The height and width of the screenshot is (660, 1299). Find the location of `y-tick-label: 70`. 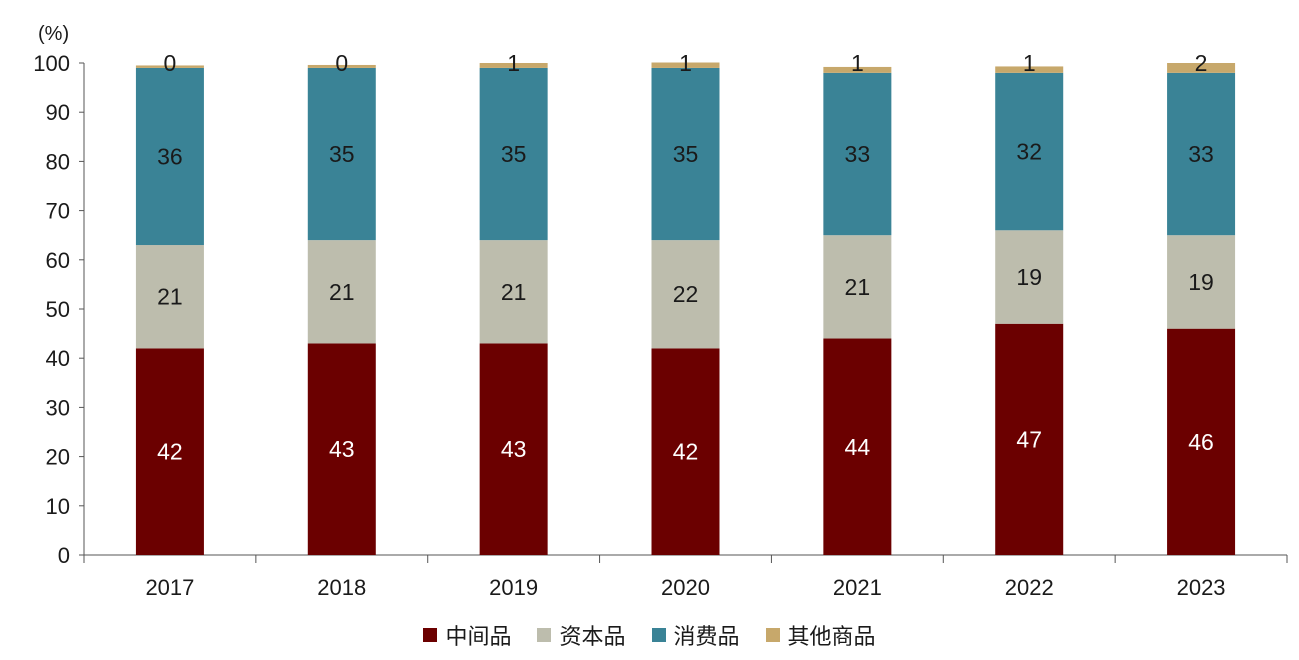

y-tick-label: 70 is located at coordinates (58, 211).